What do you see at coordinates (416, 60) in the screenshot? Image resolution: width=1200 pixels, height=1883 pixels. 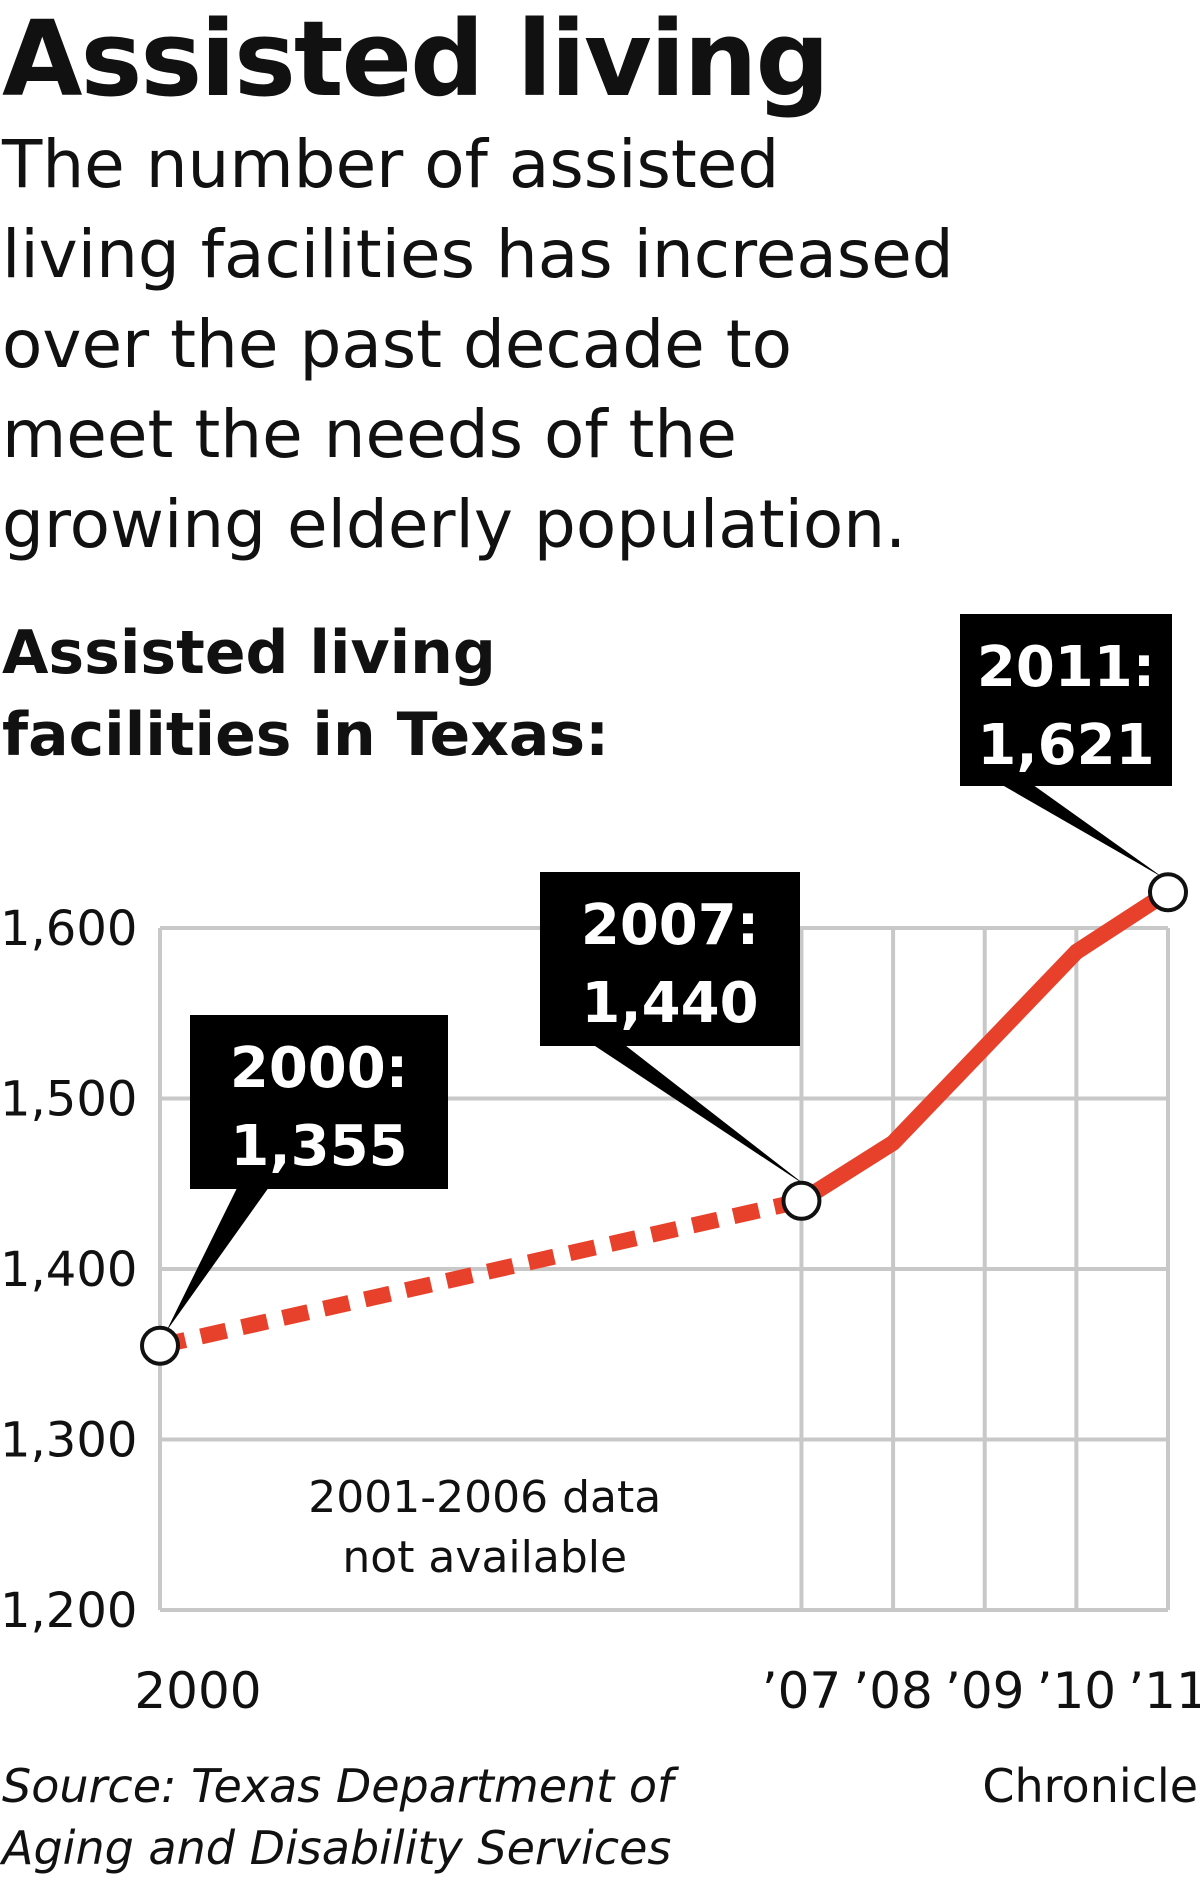 I see `headline: Assisted living` at bounding box center [416, 60].